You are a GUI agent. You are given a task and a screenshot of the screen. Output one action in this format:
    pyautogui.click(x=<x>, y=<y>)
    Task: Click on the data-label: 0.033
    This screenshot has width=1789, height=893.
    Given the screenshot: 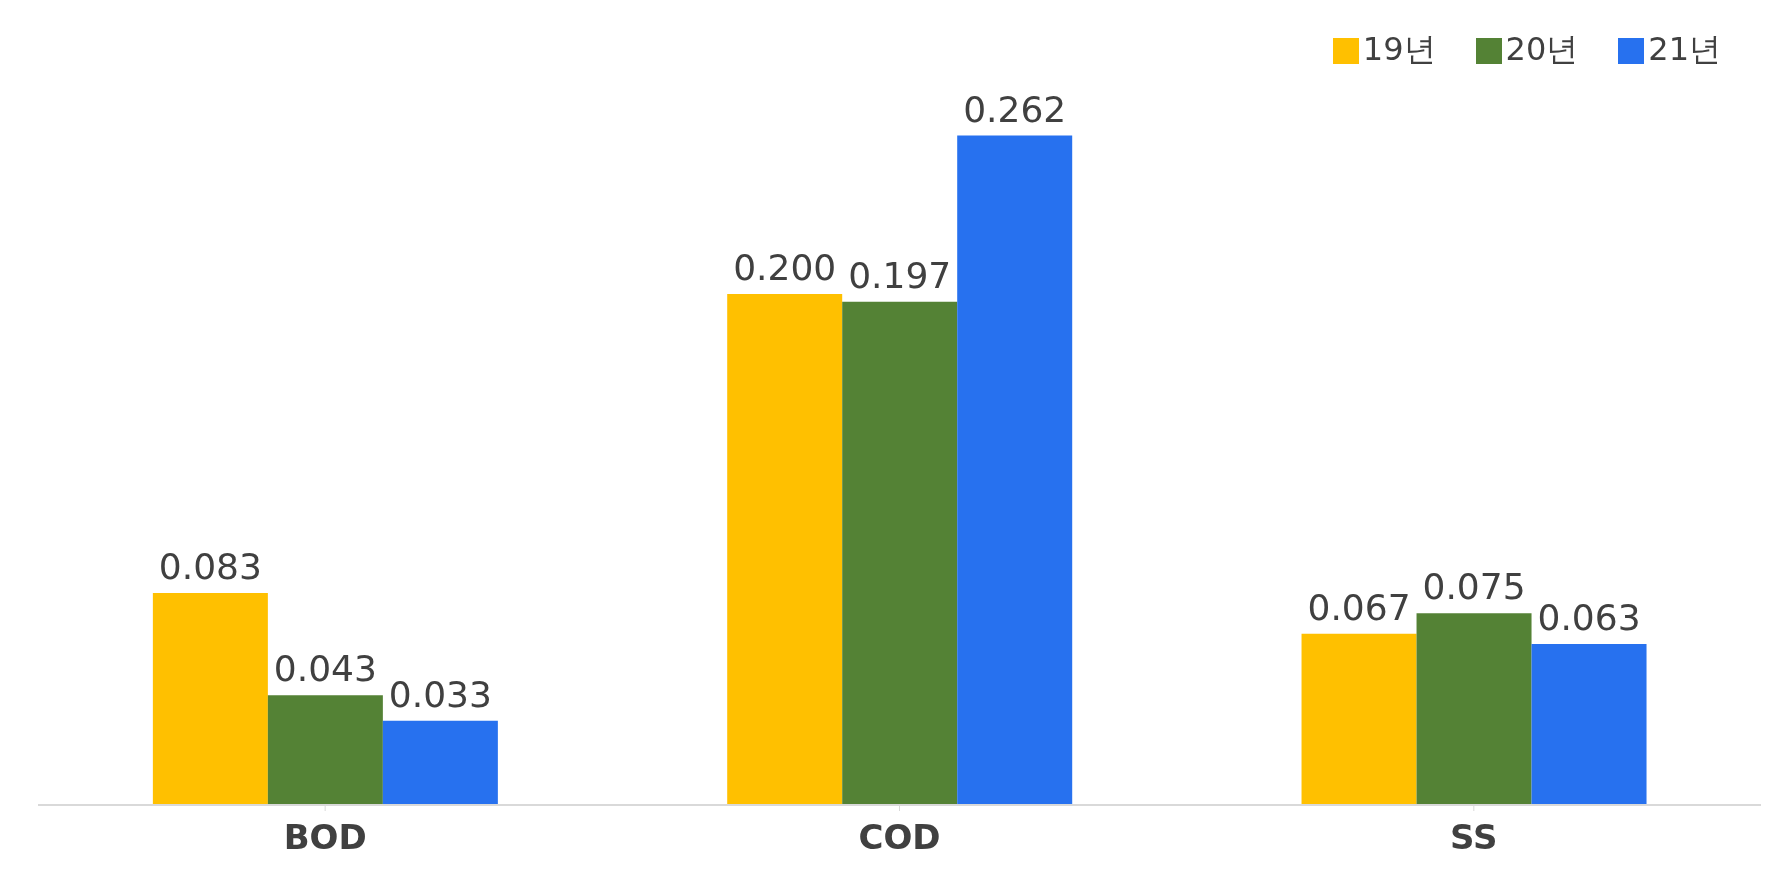 What is the action you would take?
    pyautogui.click(x=440, y=694)
    